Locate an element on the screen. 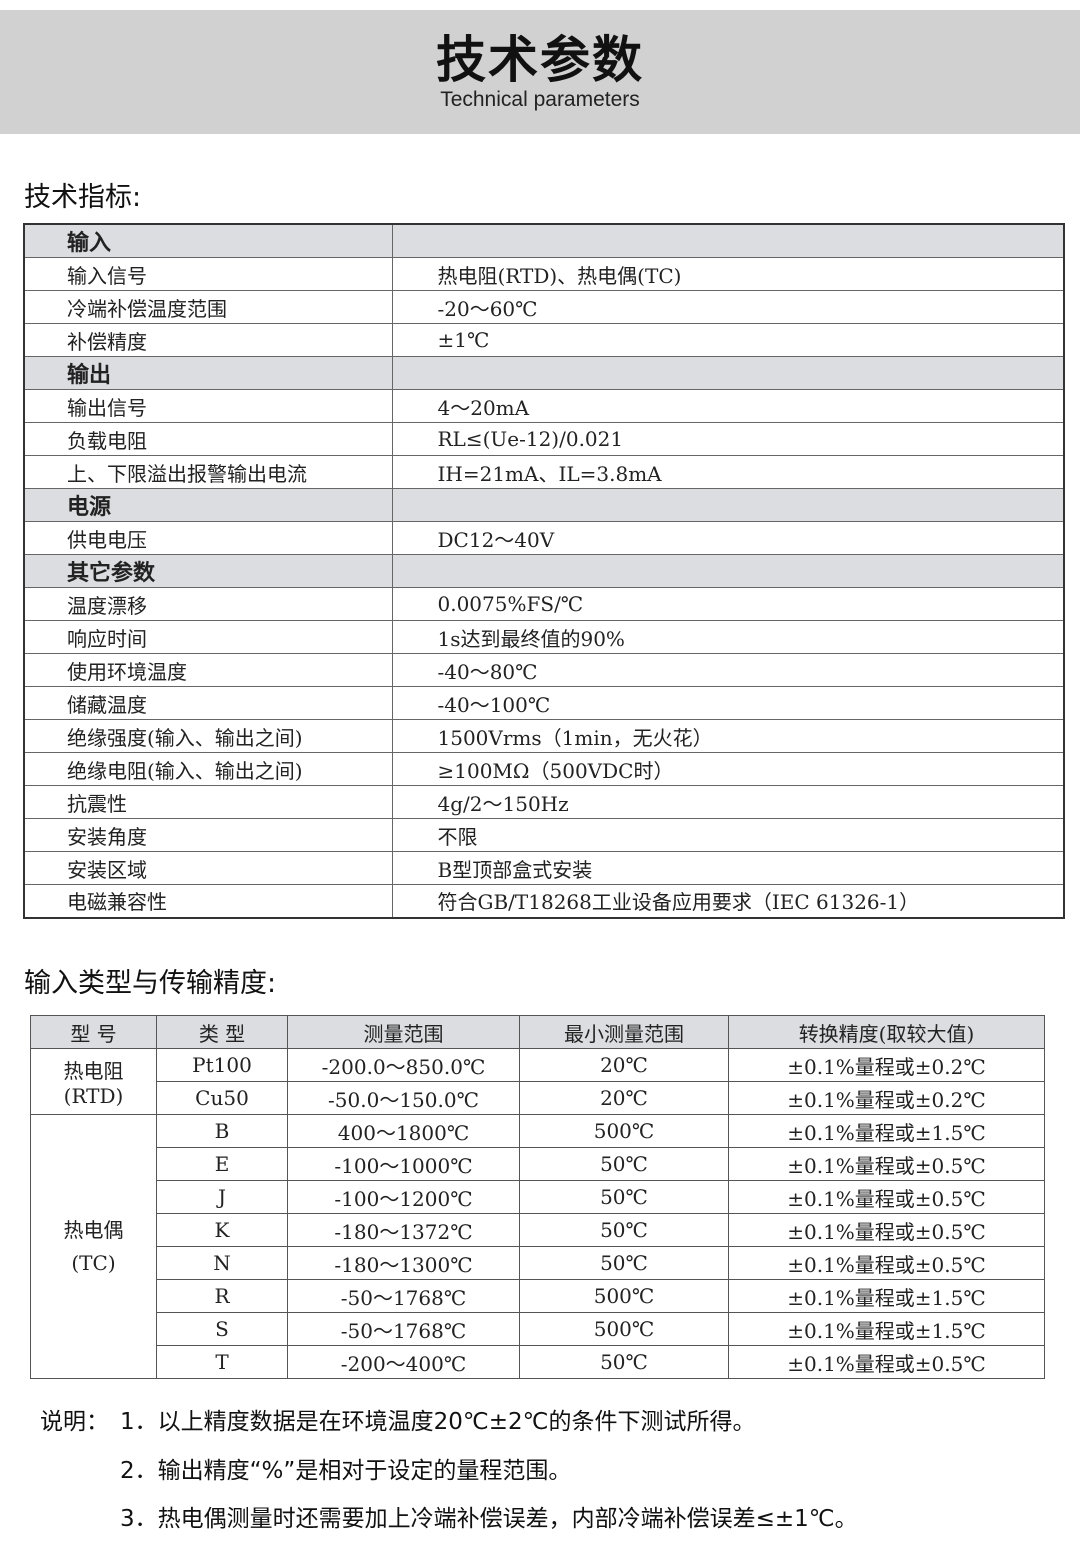  spec-value: 热电阻(RTD)、热电偶(TC) is located at coordinates (728, 274).